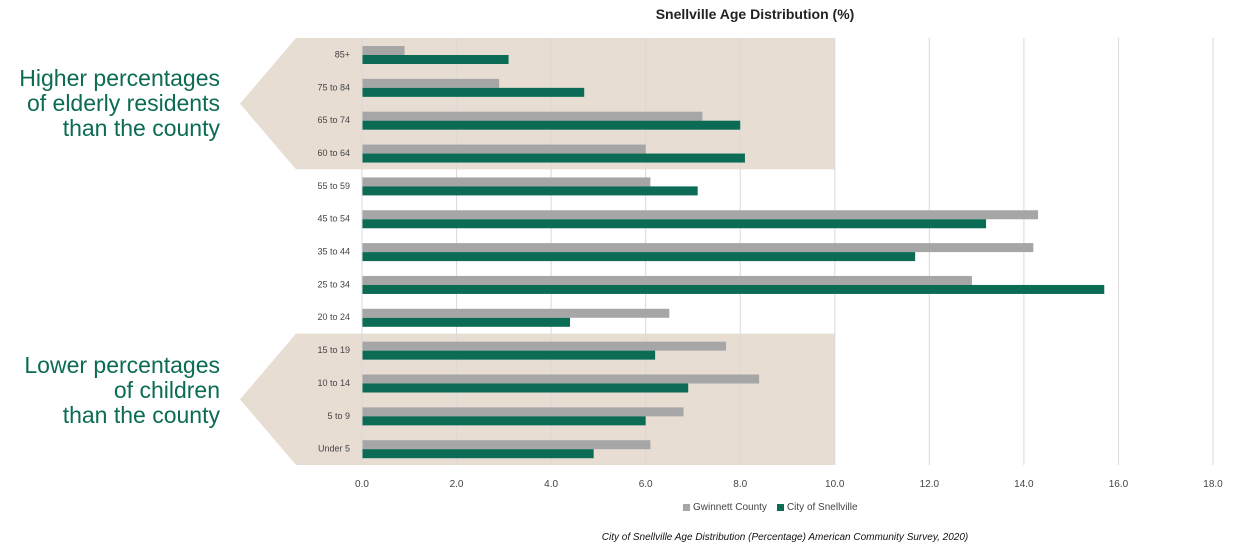 This screenshot has height=552, width=1257. What do you see at coordinates (333, 284) in the screenshot?
I see `category-label: 25 to 34` at bounding box center [333, 284].